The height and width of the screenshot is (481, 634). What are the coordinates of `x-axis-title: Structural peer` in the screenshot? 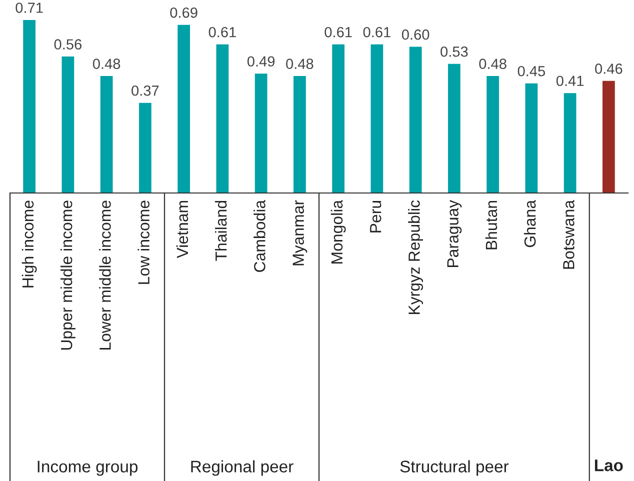 It's located at (454, 468).